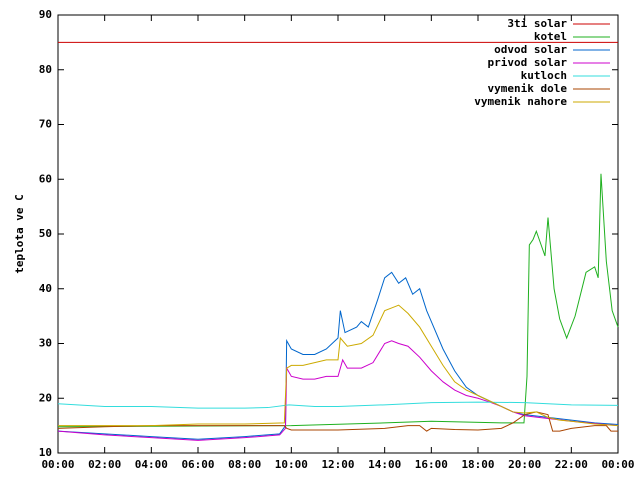 This screenshot has height=480, width=640. I want to click on x-tick-label: 14:00, so click(384, 464).